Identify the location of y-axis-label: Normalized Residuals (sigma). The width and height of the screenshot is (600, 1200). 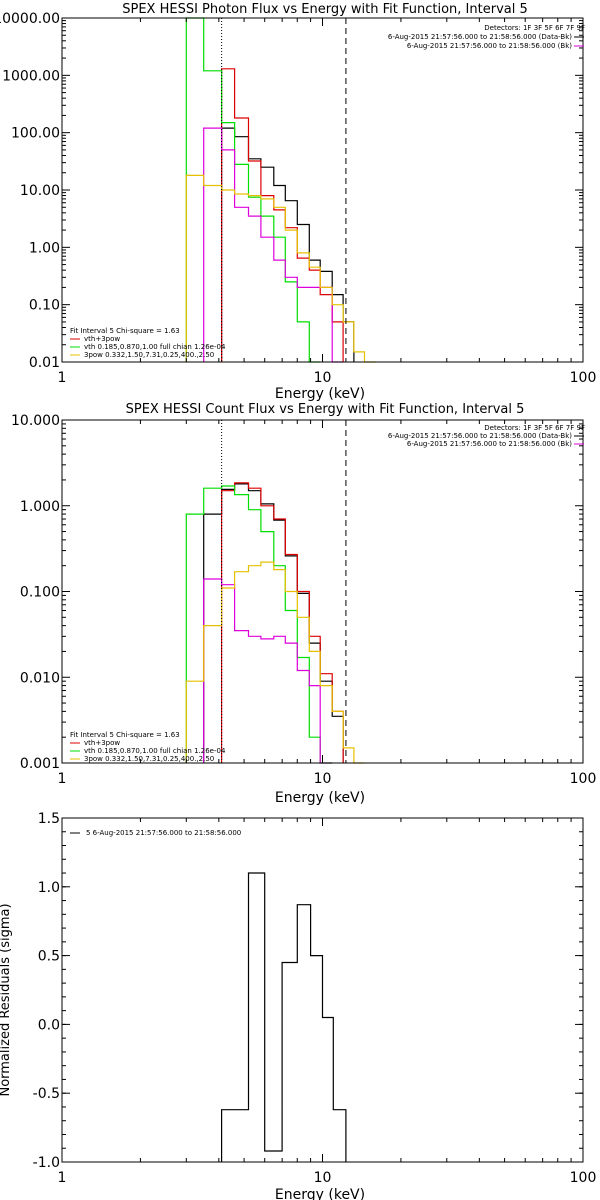
(6, 999).